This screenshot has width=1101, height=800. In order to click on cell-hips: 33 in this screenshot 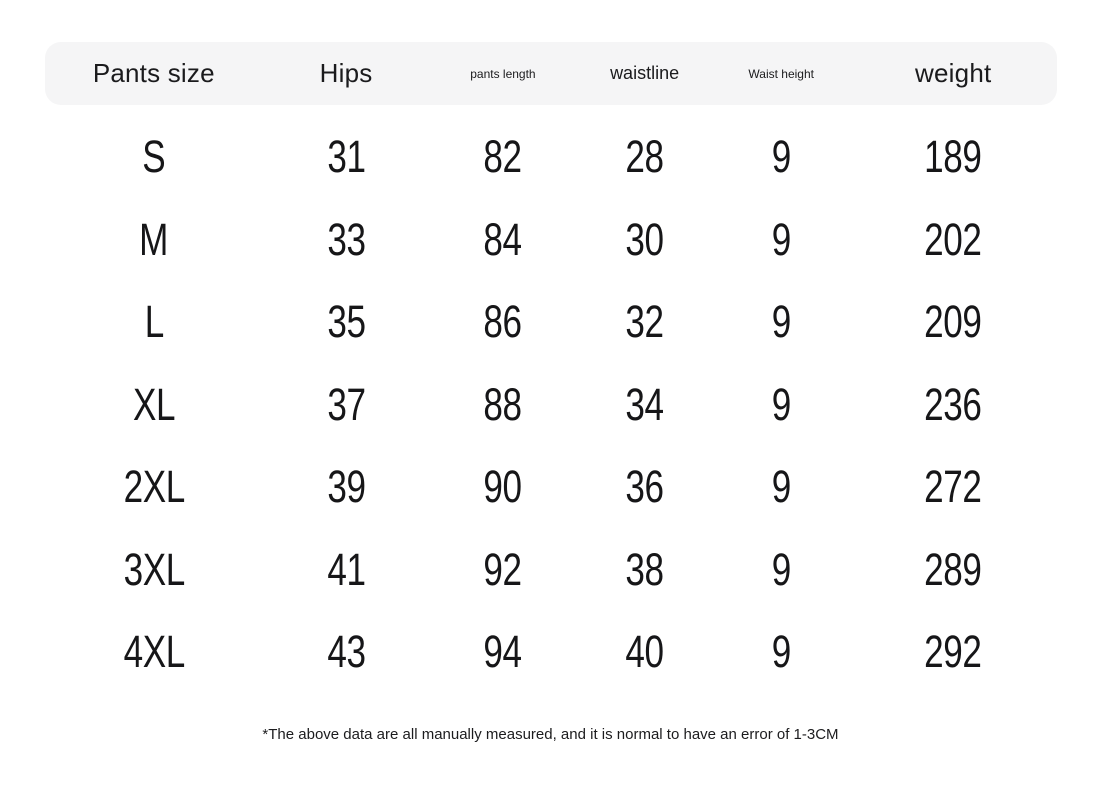, I will do `click(346, 239)`.